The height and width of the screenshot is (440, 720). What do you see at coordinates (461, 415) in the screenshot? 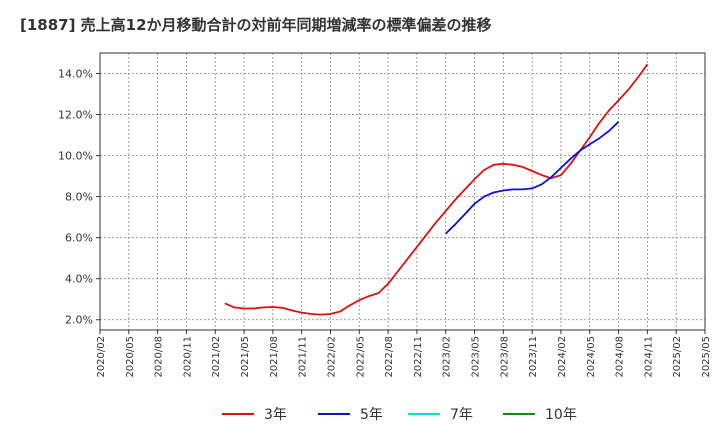
I see `legend-label: 7年` at bounding box center [461, 415].